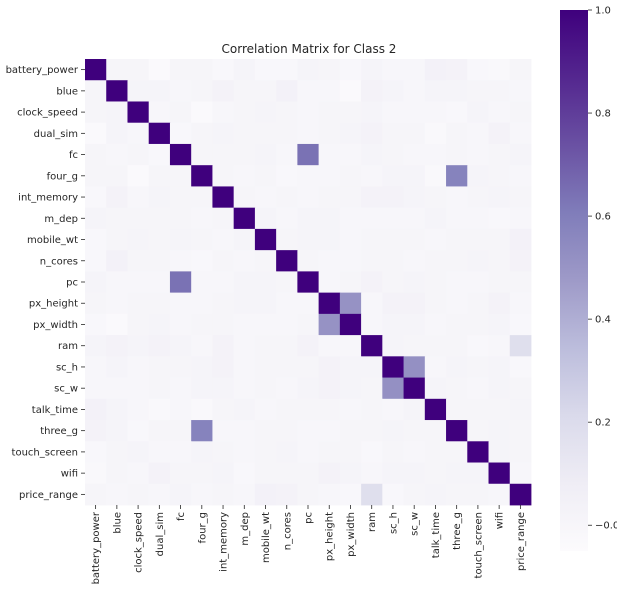 The width and height of the screenshot is (617, 592). Describe the element at coordinates (521, 541) in the screenshot. I see `x-tick-label-price_range: price_range` at that location.